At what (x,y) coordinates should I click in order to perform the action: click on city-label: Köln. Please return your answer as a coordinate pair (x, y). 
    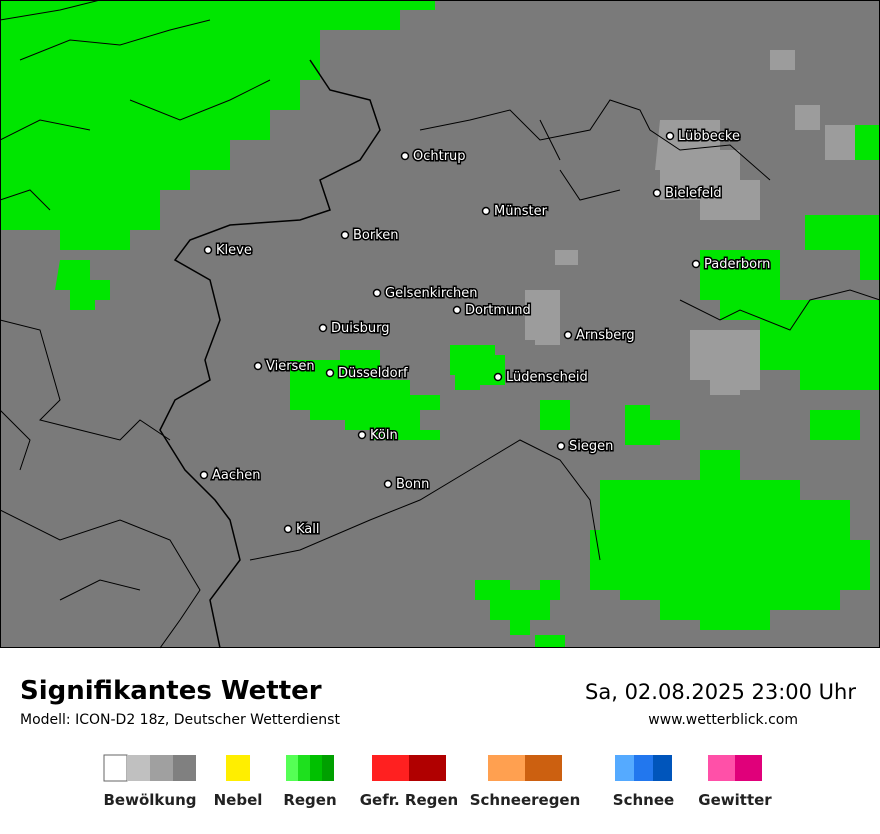
    Looking at the image, I should click on (384, 435).